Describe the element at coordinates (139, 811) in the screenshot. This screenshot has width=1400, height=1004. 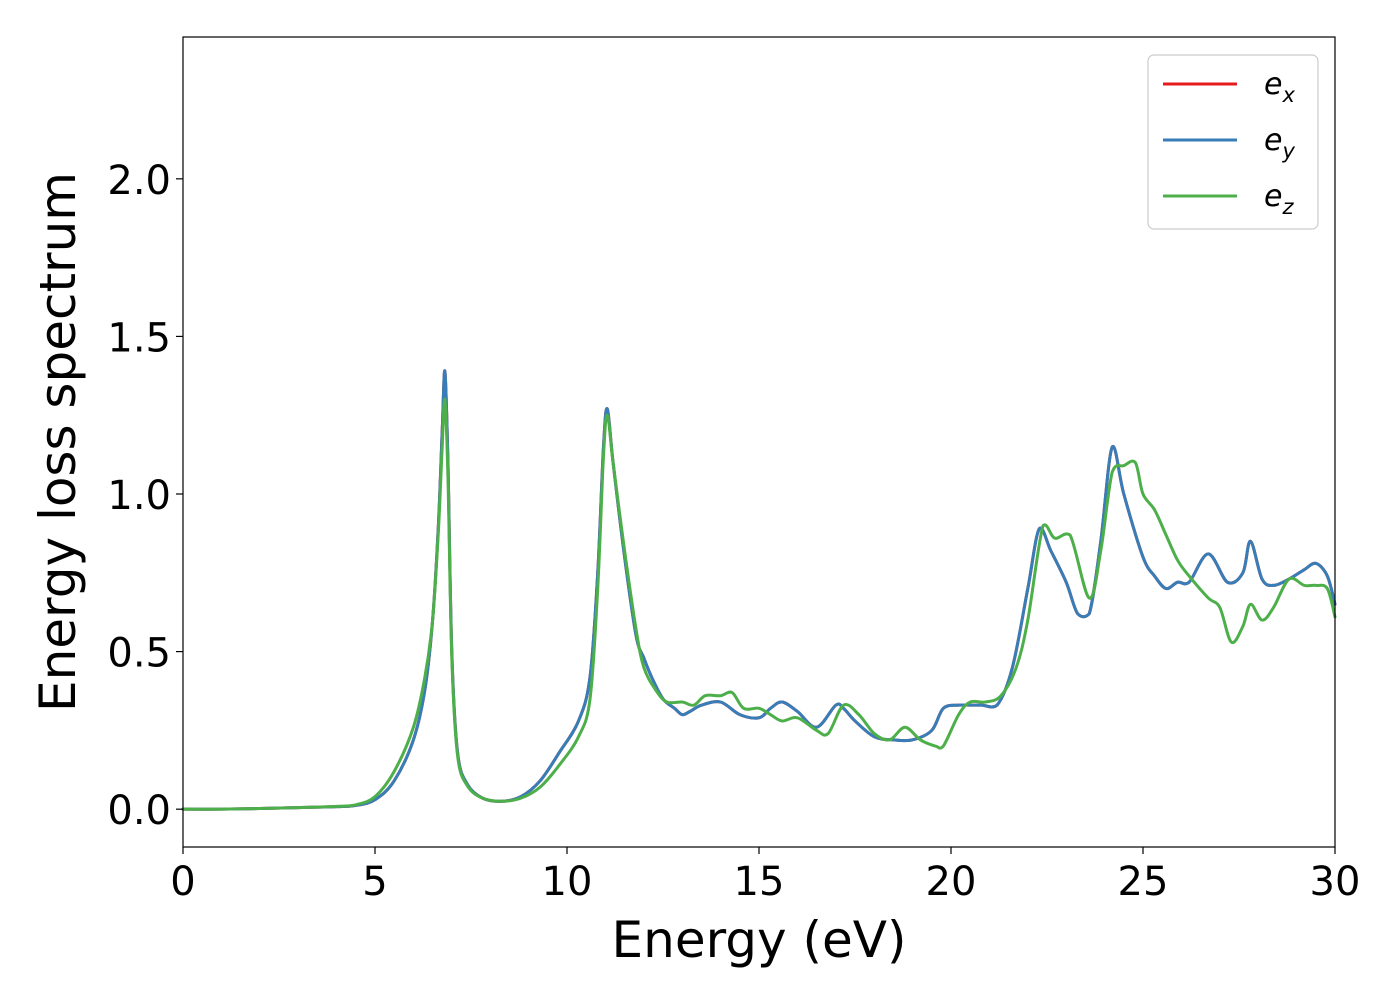
I see `y-tick-label: 0.0` at that location.